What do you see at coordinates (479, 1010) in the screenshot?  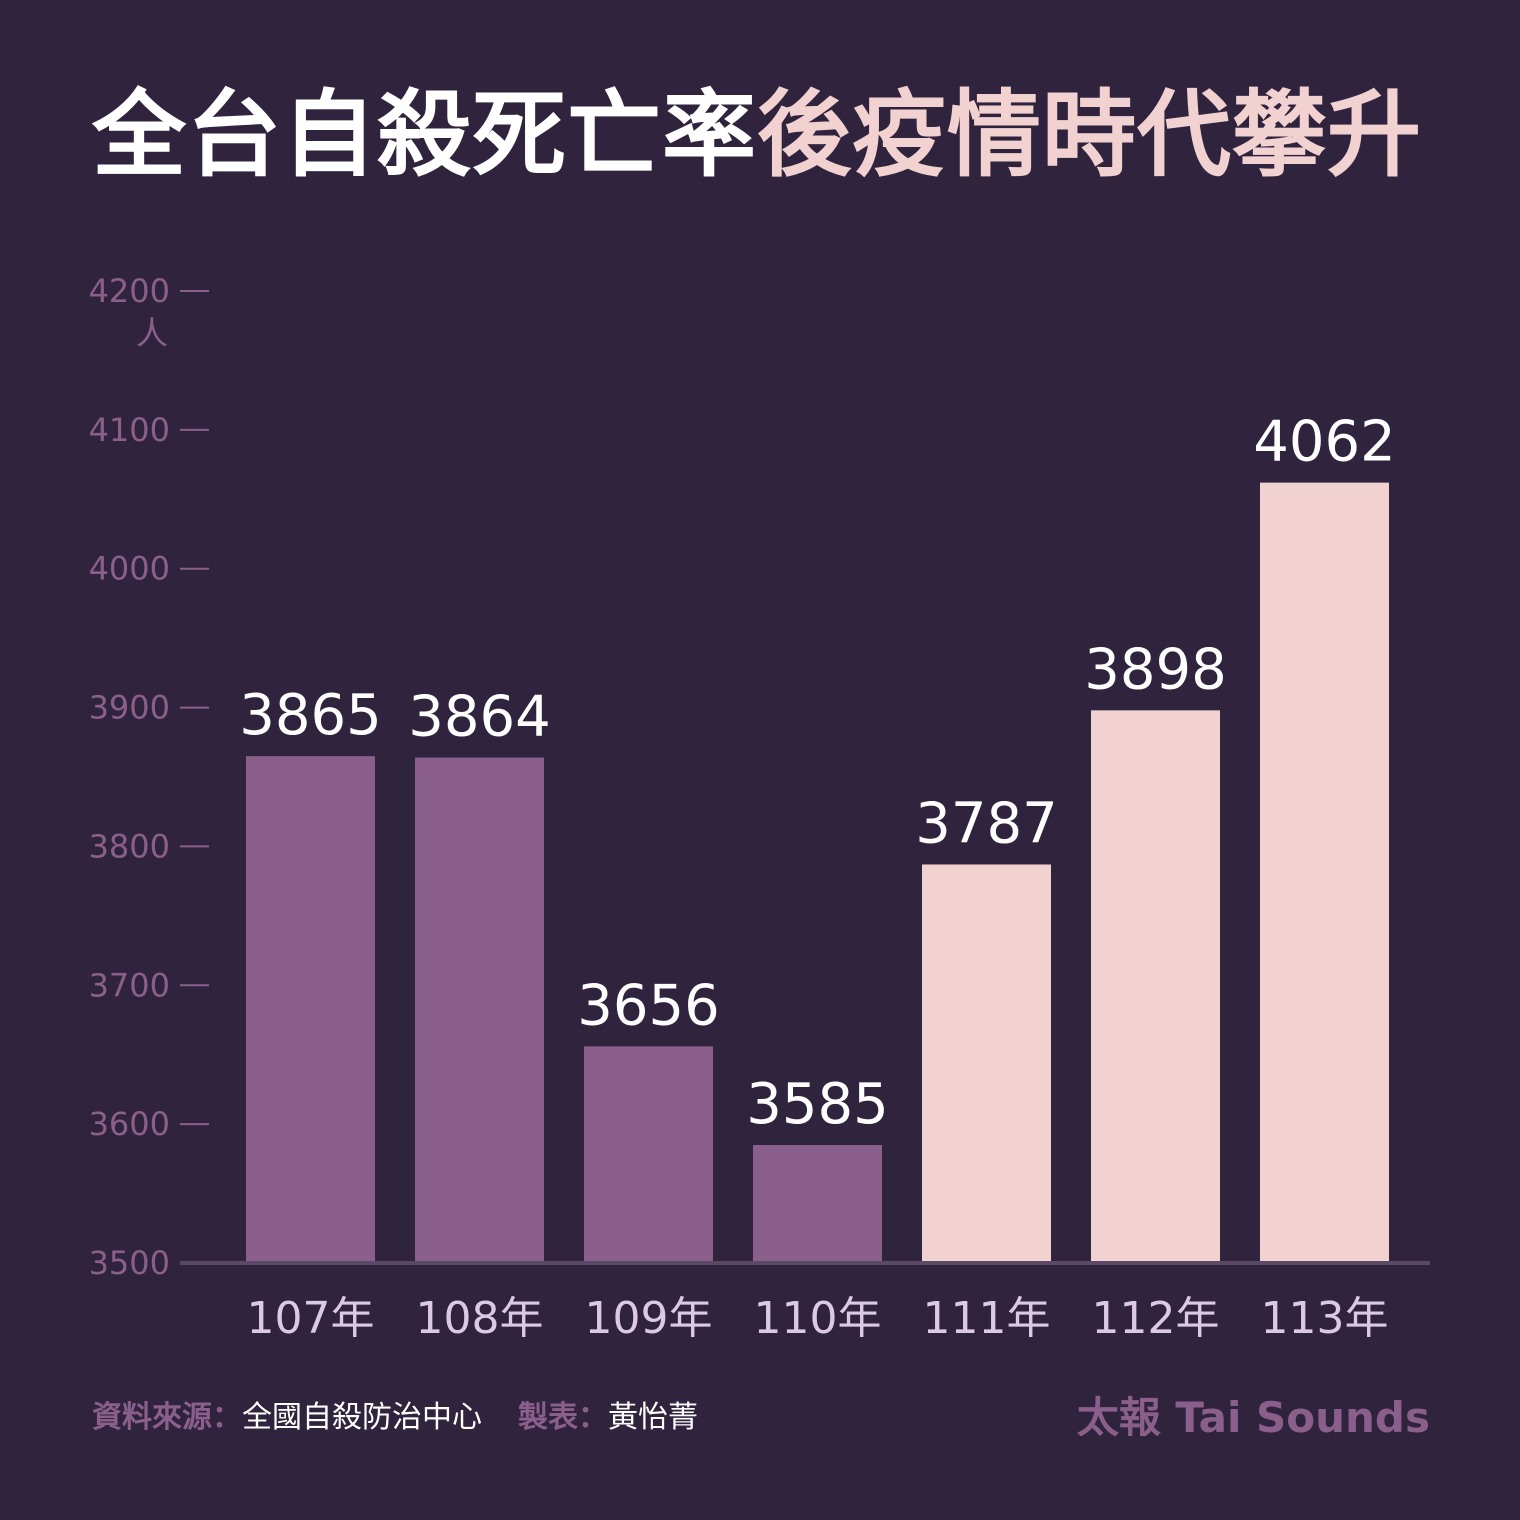 I see `bar-108年` at bounding box center [479, 1010].